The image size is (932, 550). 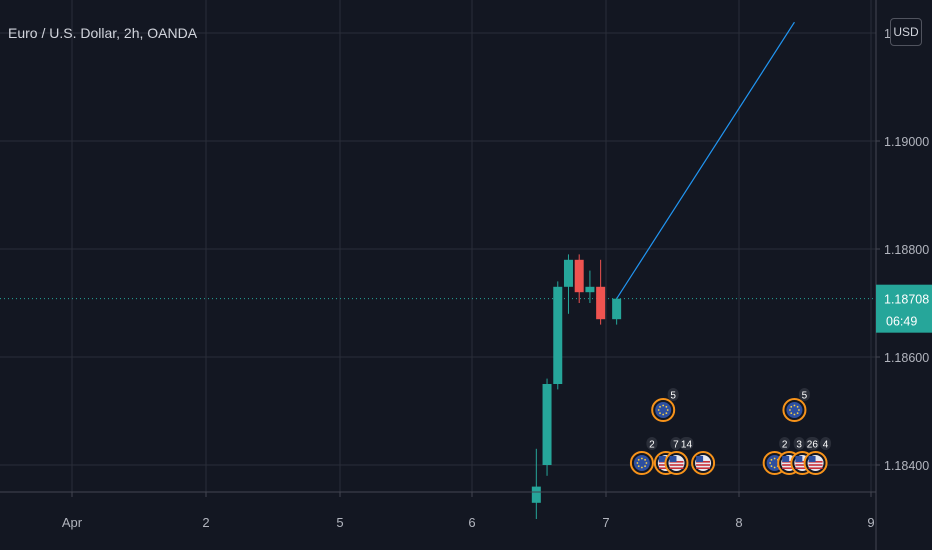 I want to click on symbol-title: Euro / U.S. Dollar, 2h, OANDA, so click(x=103, y=33).